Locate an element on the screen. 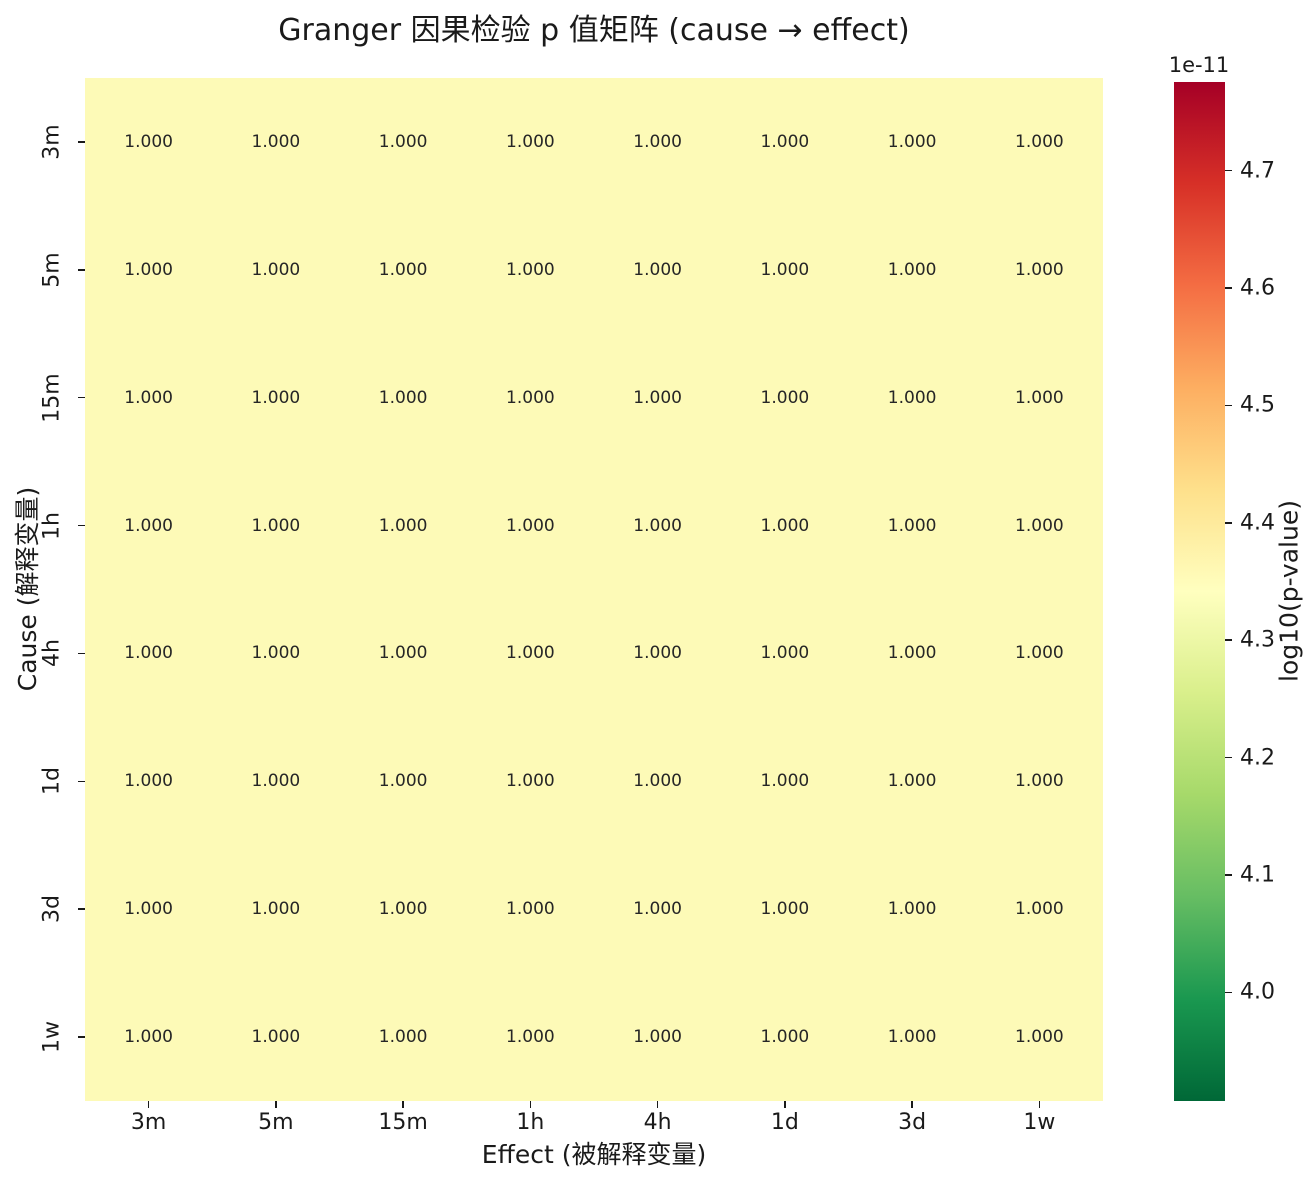 The image size is (1310, 1185). heatmap-cell-1h-to-4h: 1.000 is located at coordinates (658, 525).